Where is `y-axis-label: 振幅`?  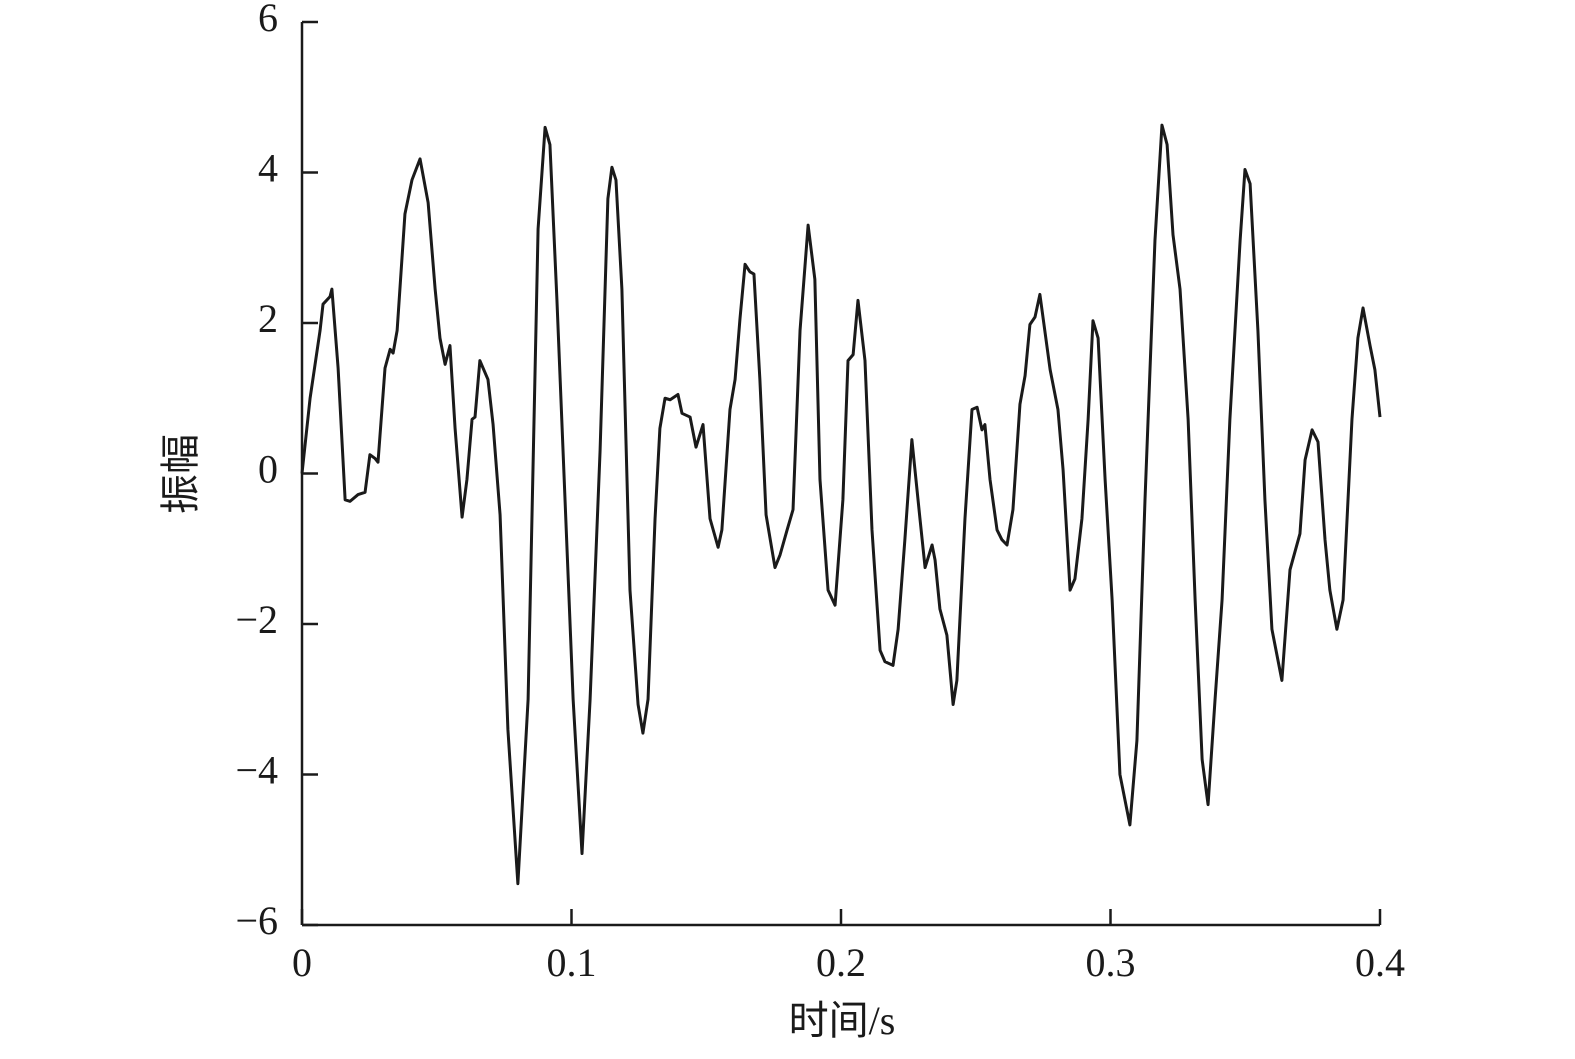
y-axis-label: 振幅 is located at coordinates (180, 474).